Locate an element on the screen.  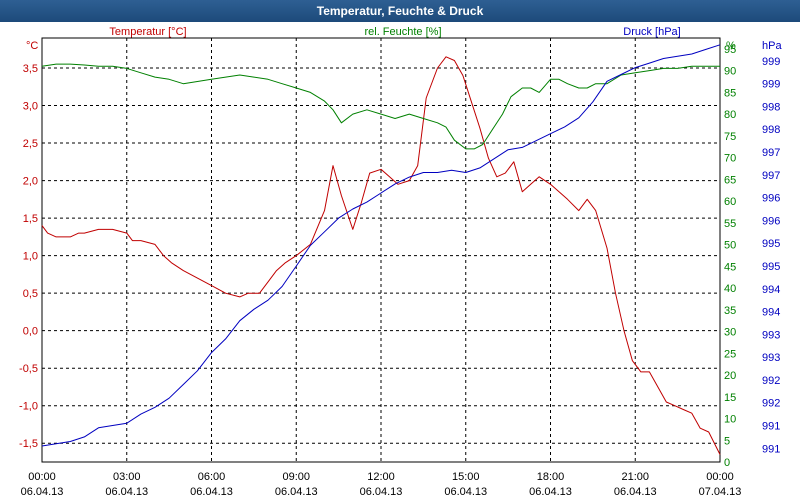
humidity-tick-label: 65 is located at coordinates (730, 180).